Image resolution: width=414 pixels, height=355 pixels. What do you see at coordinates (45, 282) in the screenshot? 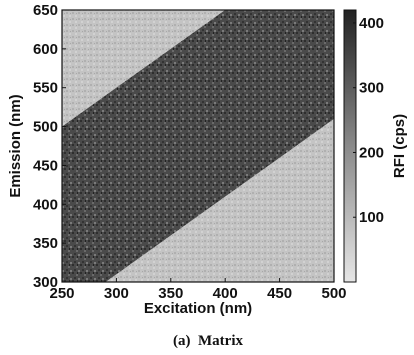
I see `y-tick-label: 300` at bounding box center [45, 282].